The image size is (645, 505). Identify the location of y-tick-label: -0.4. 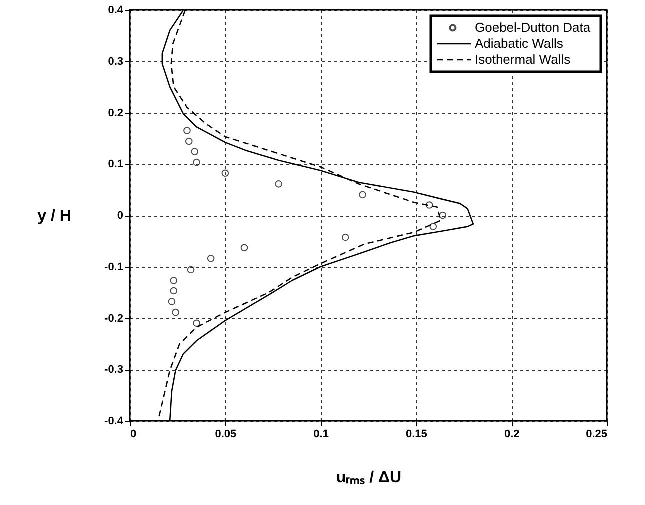
(114, 422).